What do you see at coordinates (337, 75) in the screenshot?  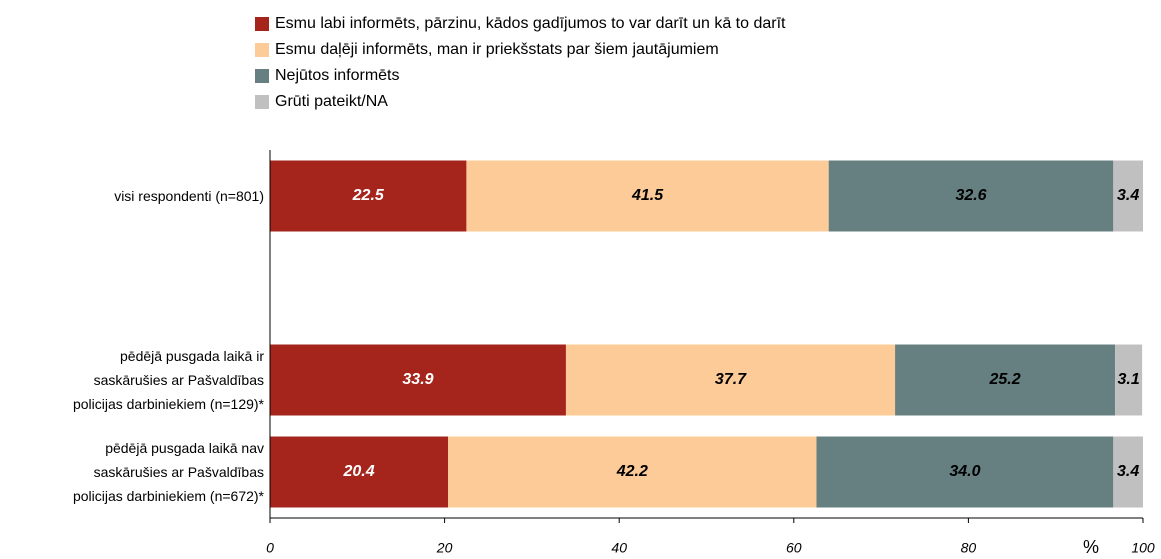 I see `legend-label: Nejūtos informēts` at bounding box center [337, 75].